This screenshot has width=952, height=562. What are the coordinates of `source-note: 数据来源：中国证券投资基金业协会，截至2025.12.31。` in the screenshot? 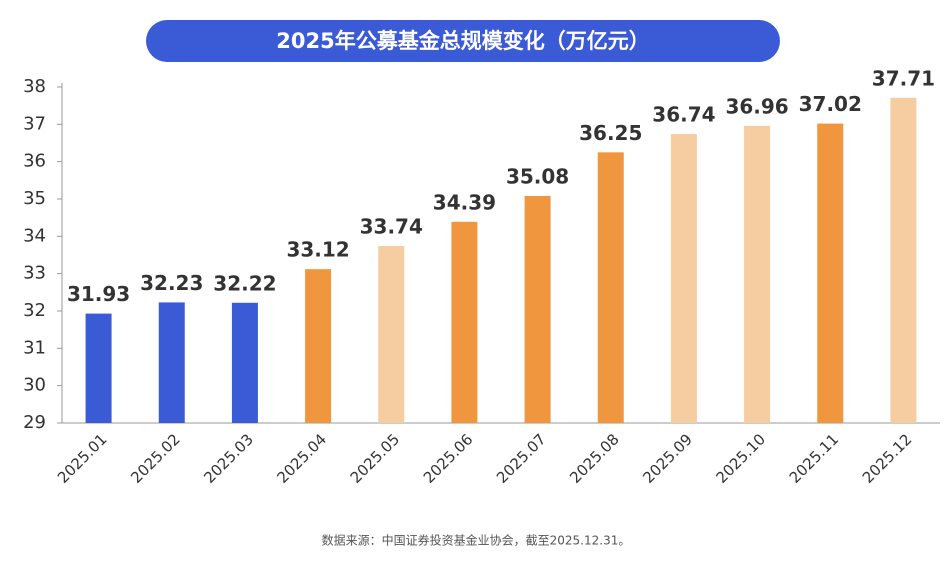 It's located at (476, 540).